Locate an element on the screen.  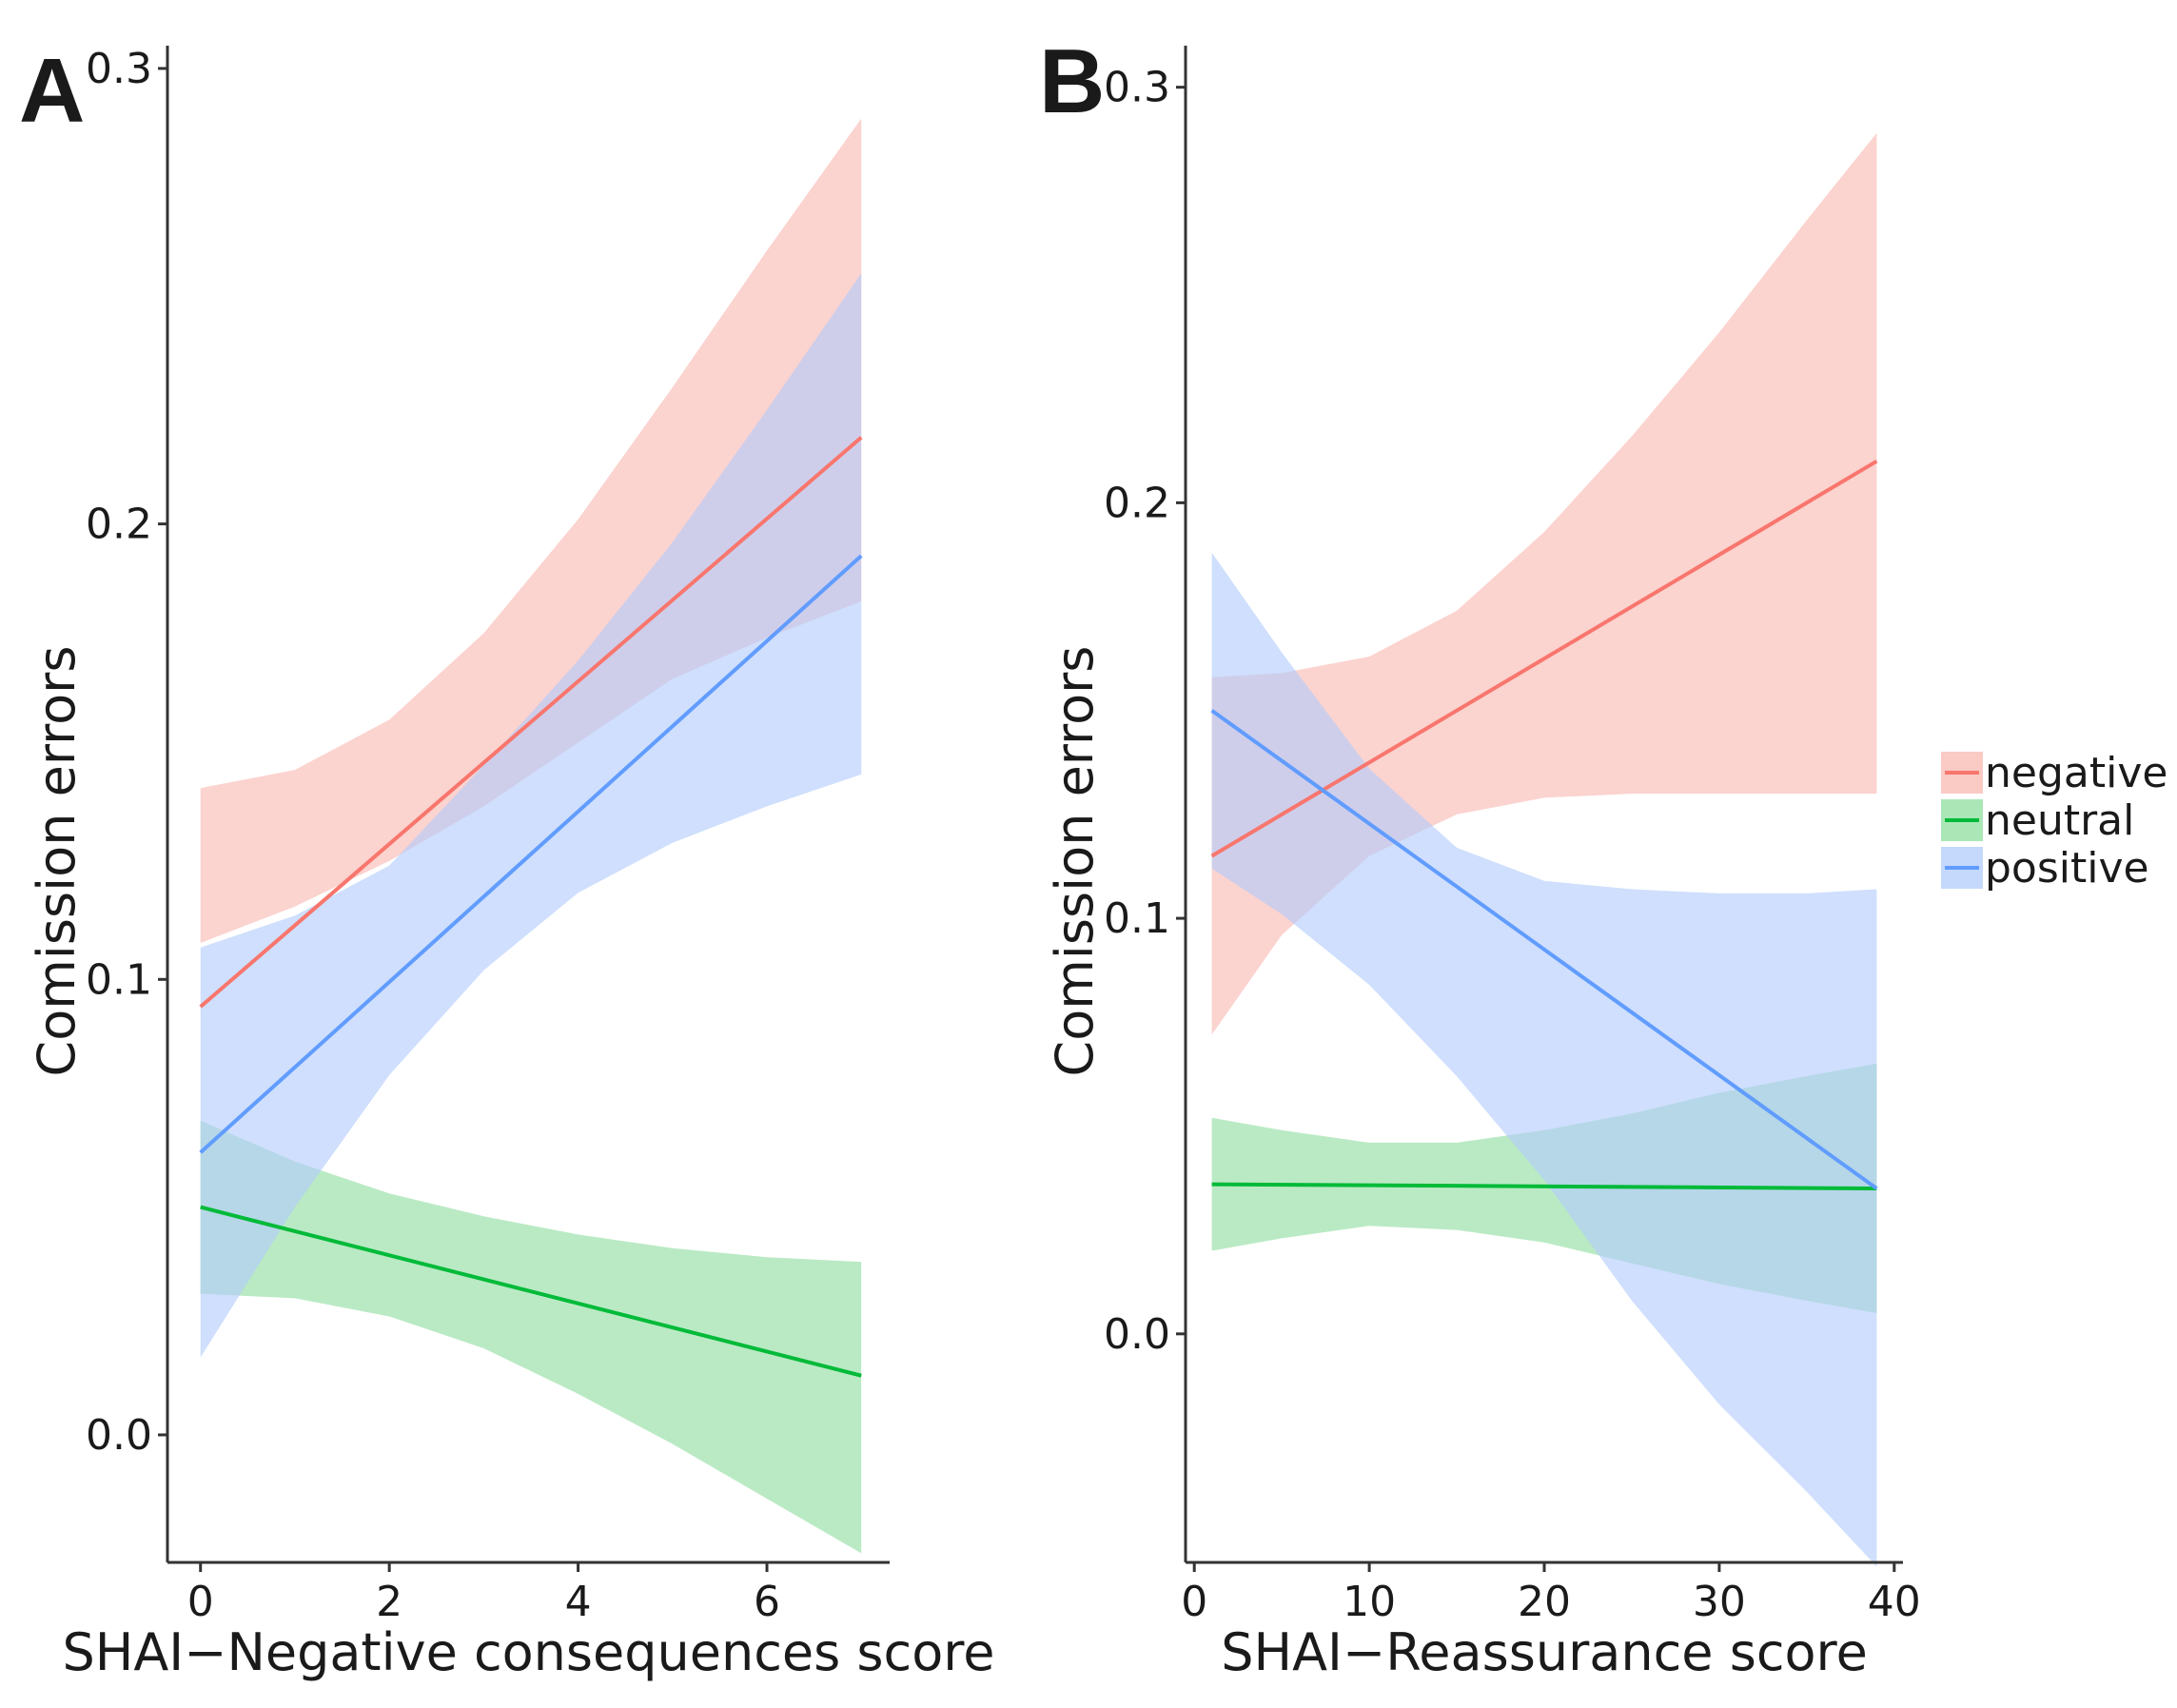
fit-line-negative is located at coordinates (531, 722).